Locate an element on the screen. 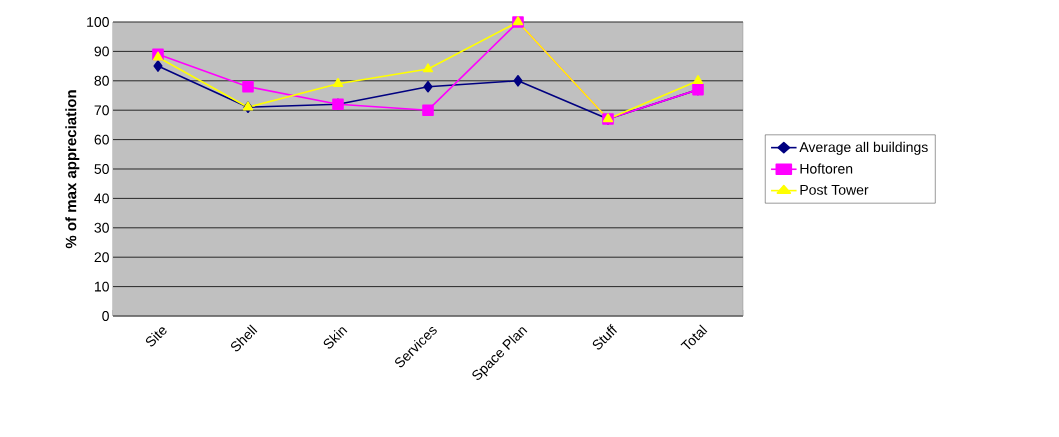 The width and height of the screenshot is (1059, 437). x-tick-label: Site is located at coordinates (156, 337).